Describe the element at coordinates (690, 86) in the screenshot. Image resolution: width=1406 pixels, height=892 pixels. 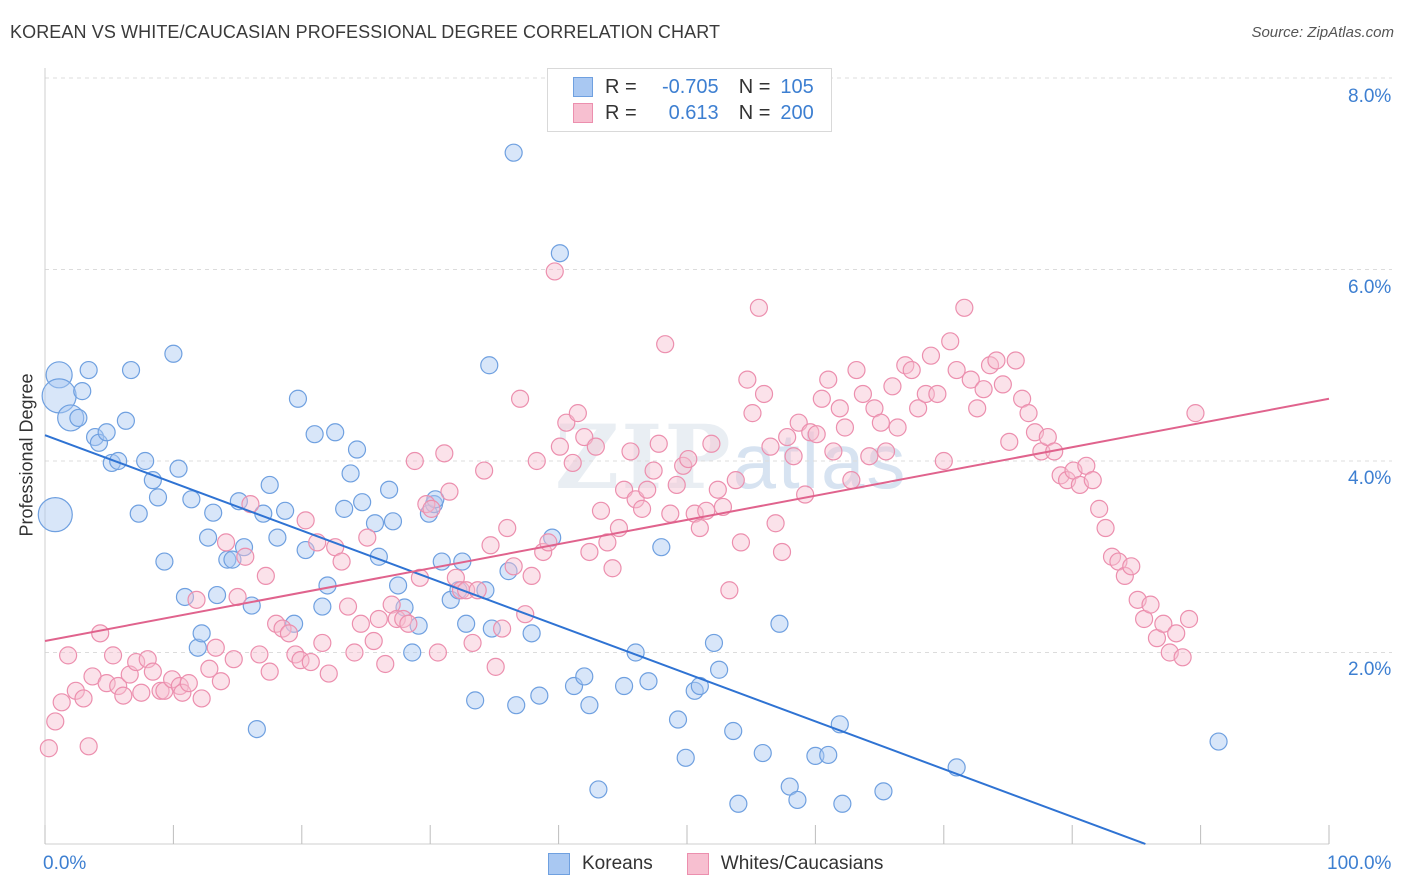
I see `legend-r-value: -0.705` at that location.